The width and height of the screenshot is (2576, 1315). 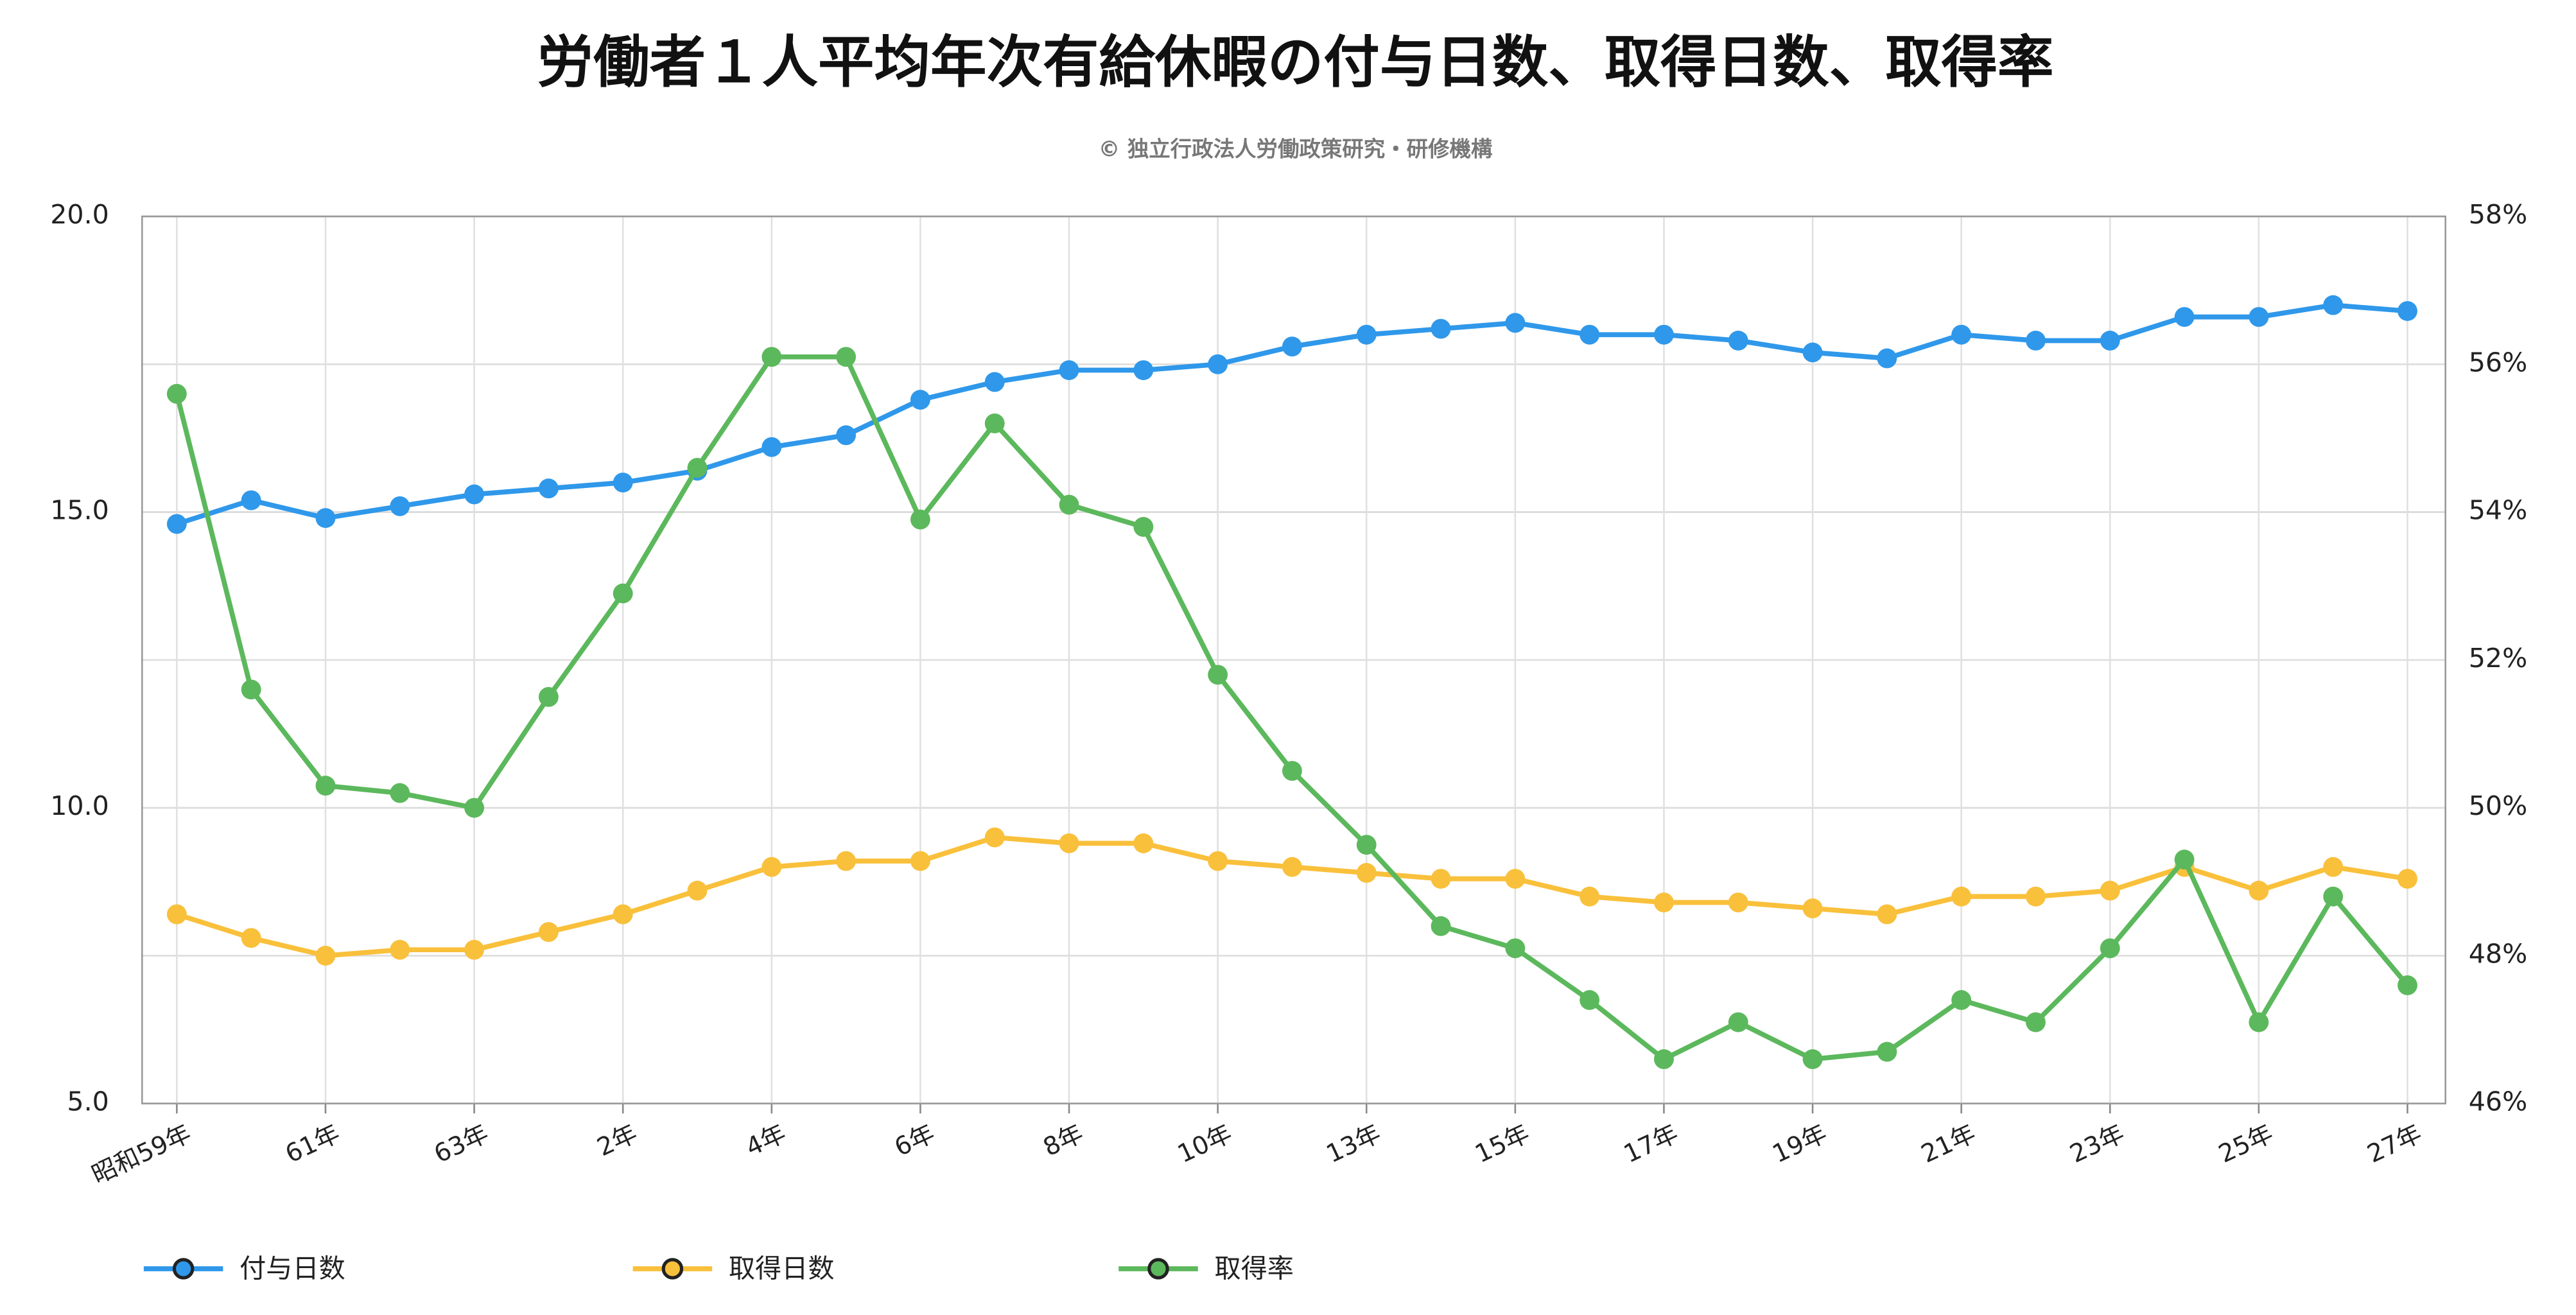 What do you see at coordinates (1204, 1144) in the screenshot?
I see `x-tick-label: 10年` at bounding box center [1204, 1144].